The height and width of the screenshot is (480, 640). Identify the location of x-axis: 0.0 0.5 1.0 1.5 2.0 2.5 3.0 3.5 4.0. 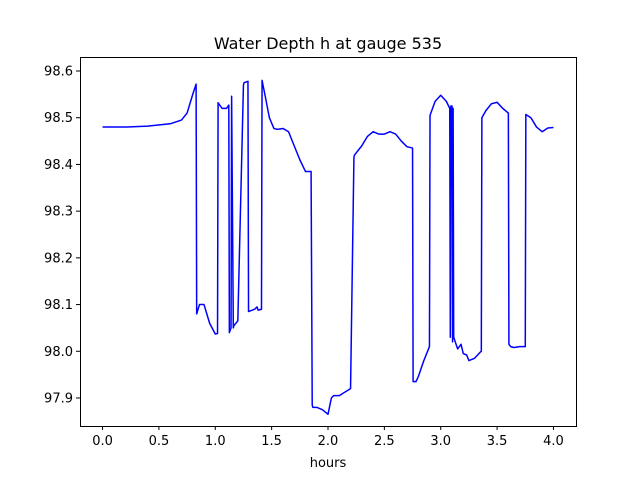
(328, 437).